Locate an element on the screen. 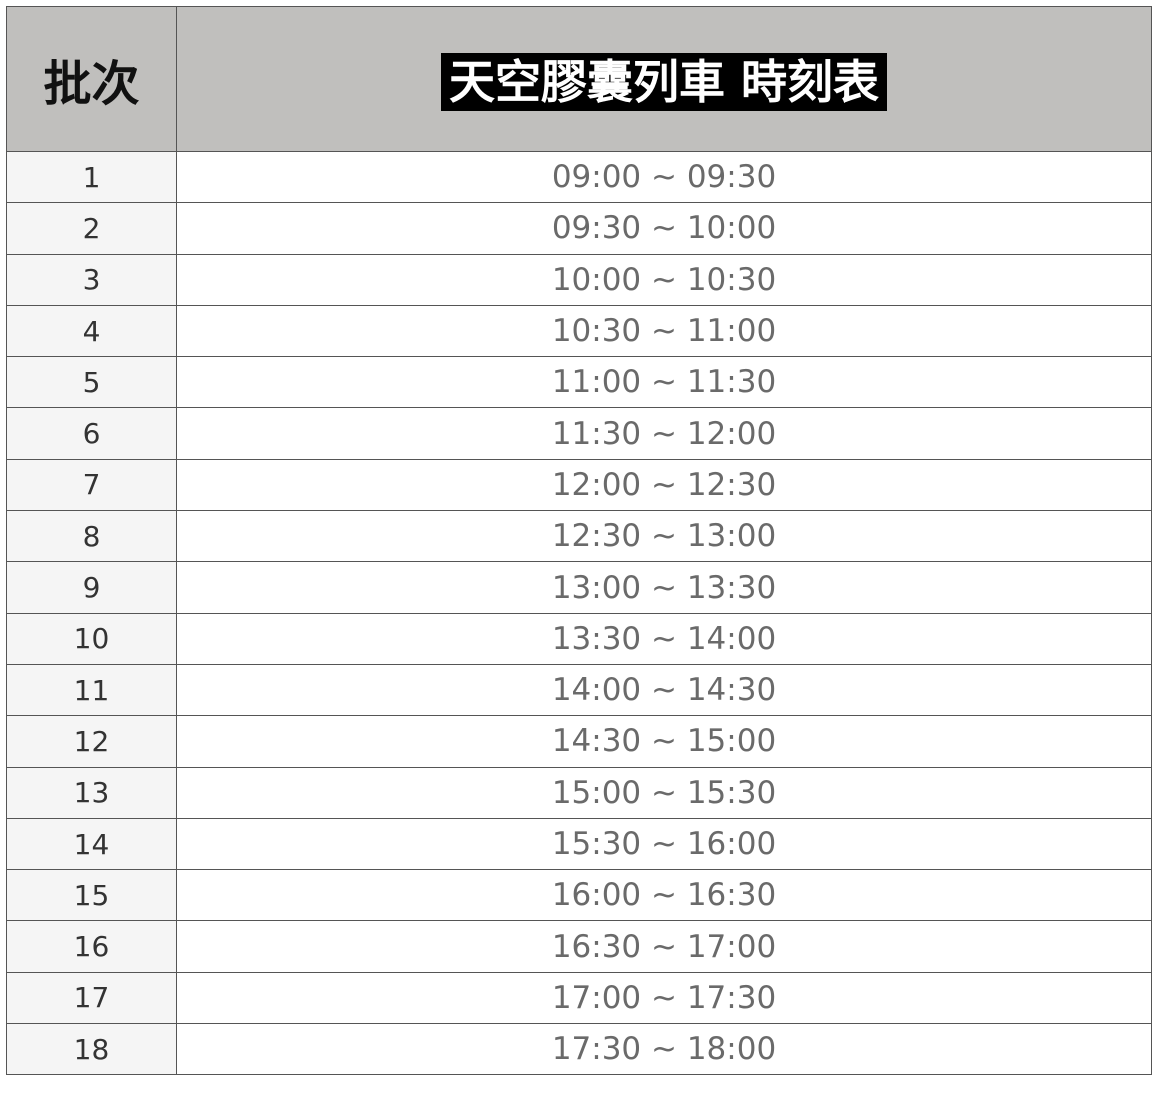  time-slot: 17:30 ~ 18:00 is located at coordinates (664, 1049).